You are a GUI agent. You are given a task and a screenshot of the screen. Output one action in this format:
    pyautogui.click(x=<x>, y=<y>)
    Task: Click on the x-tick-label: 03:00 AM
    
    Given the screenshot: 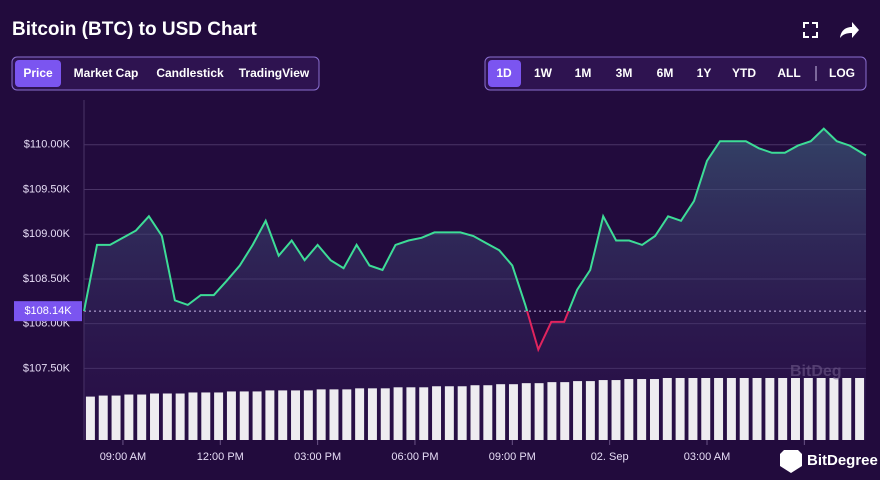 What is the action you would take?
    pyautogui.click(x=707, y=457)
    